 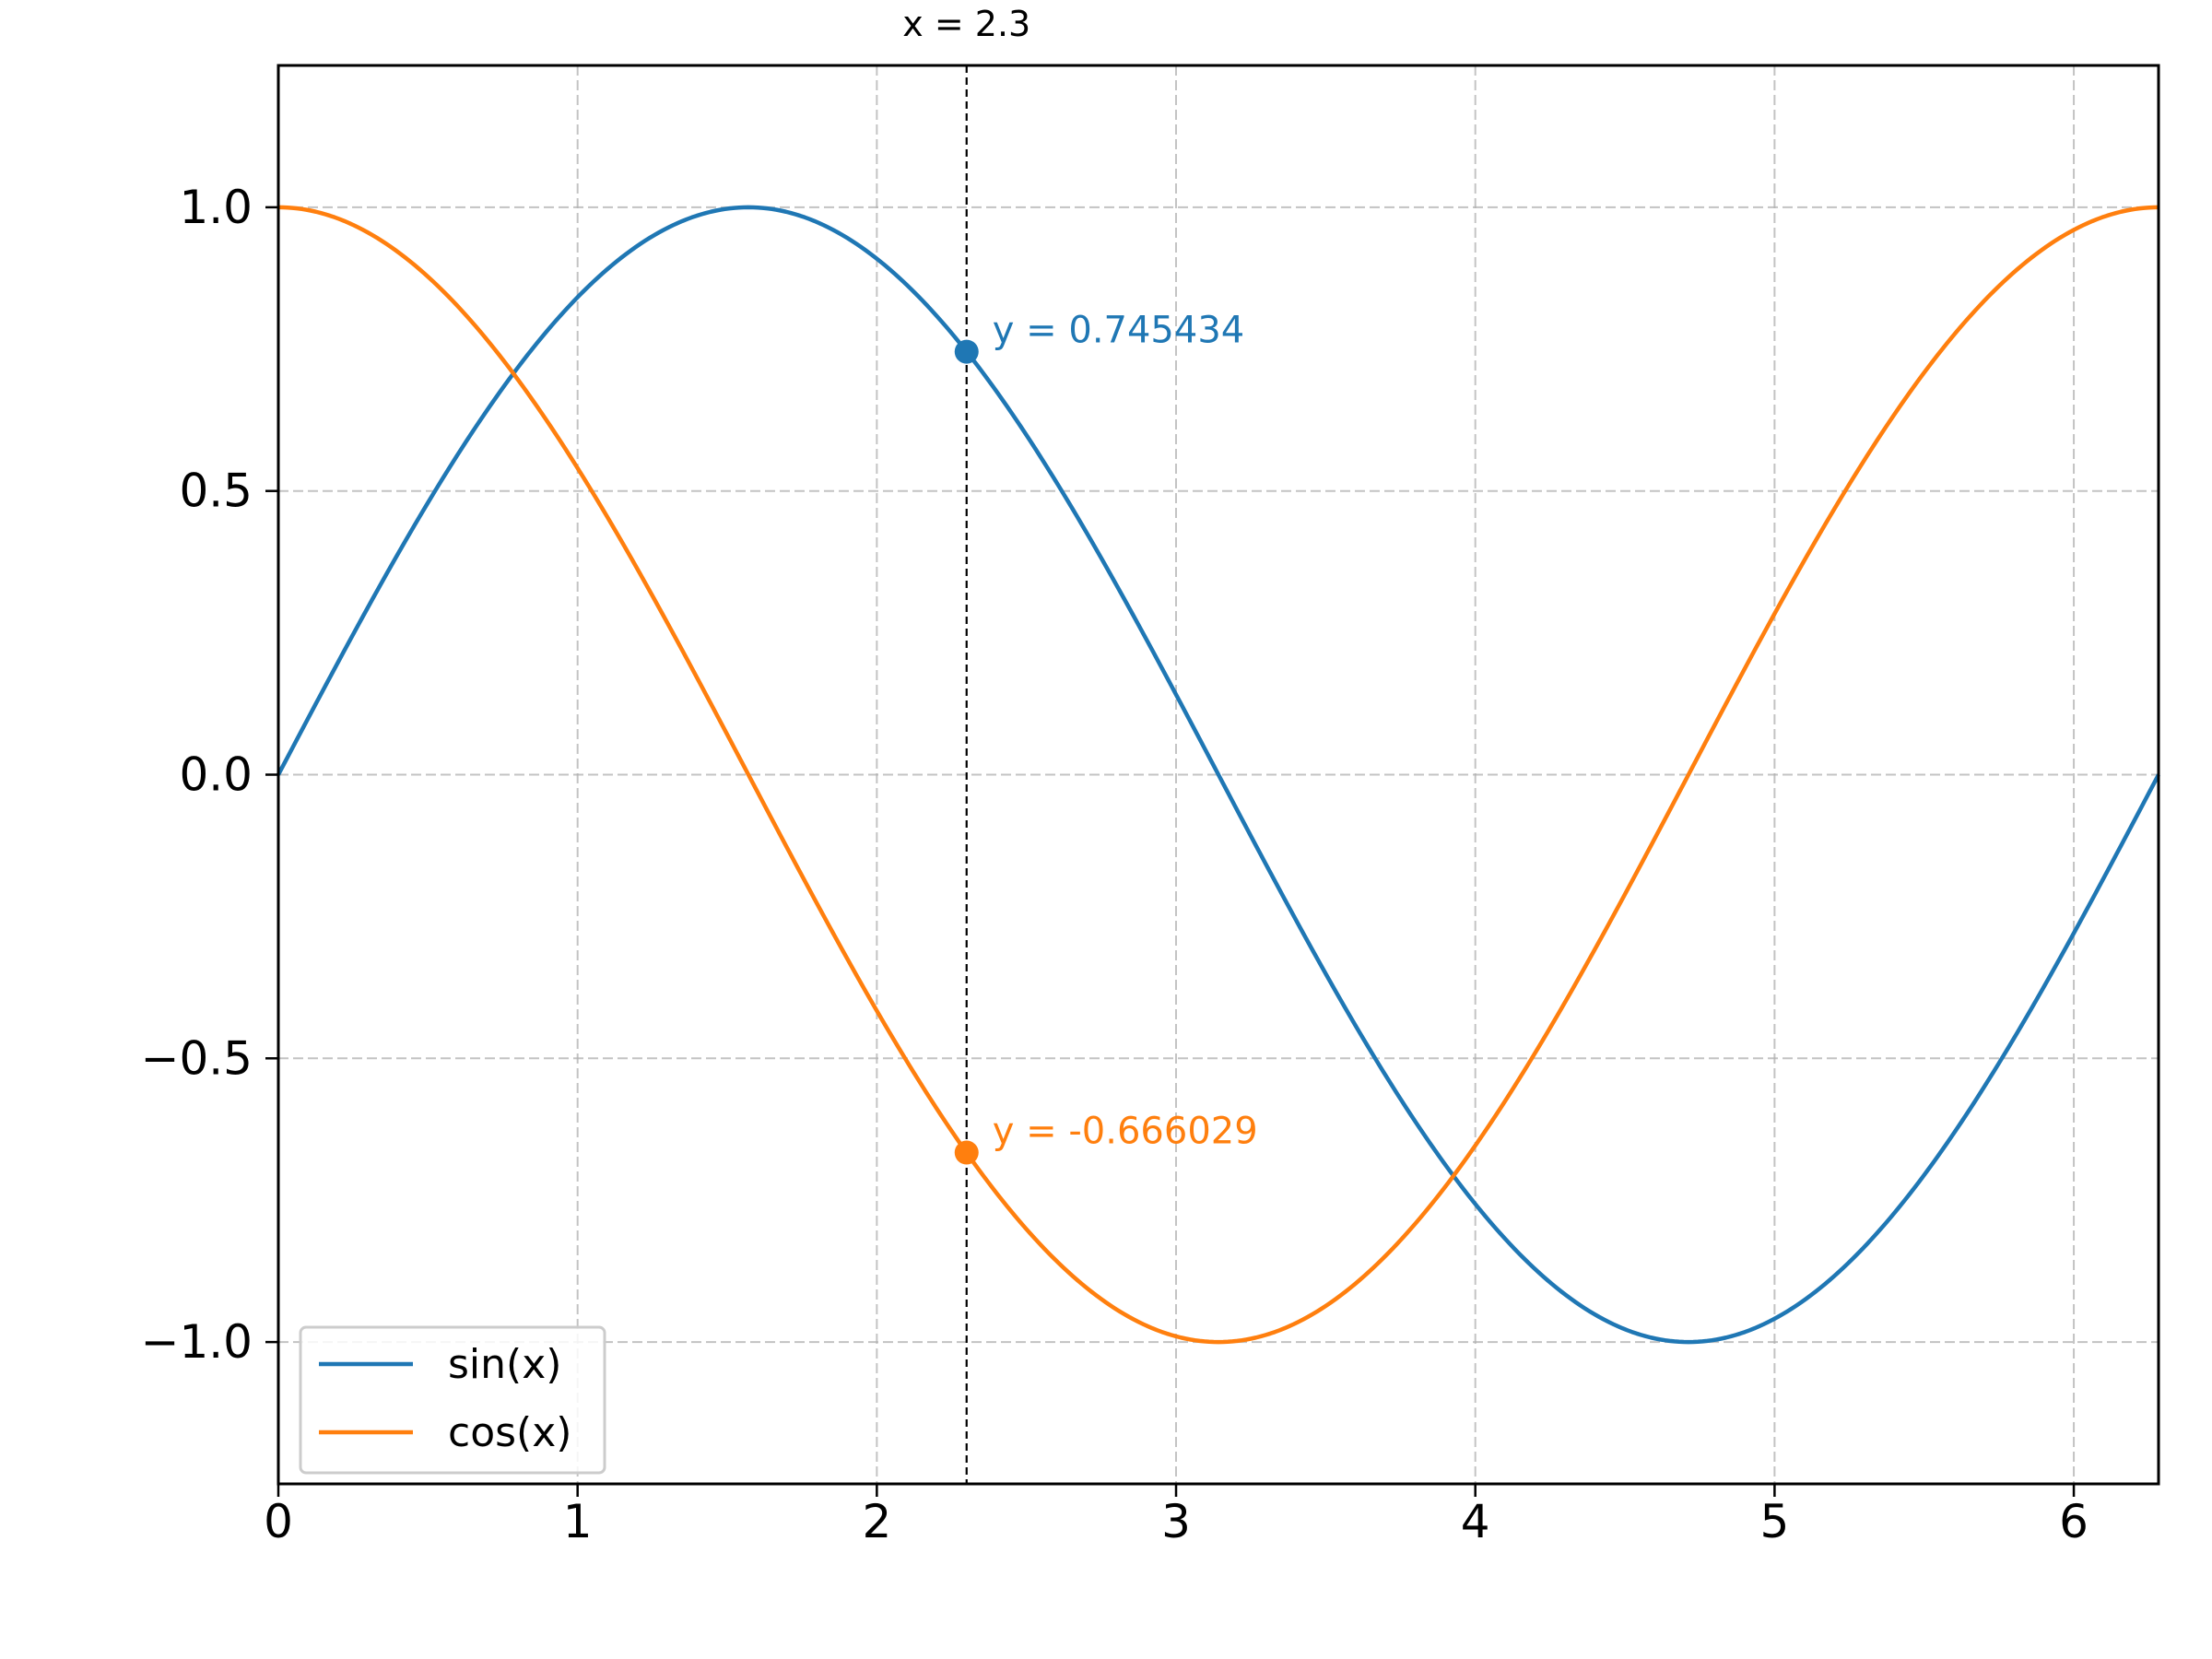 I want to click on legend-label: cos(x), so click(x=509, y=1432).